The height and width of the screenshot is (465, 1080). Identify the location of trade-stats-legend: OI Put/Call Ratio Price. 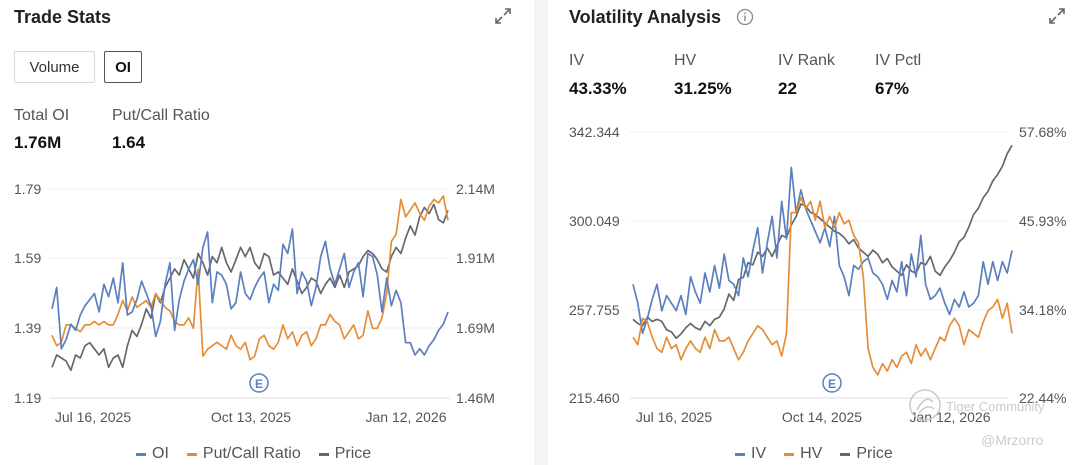
(262, 454).